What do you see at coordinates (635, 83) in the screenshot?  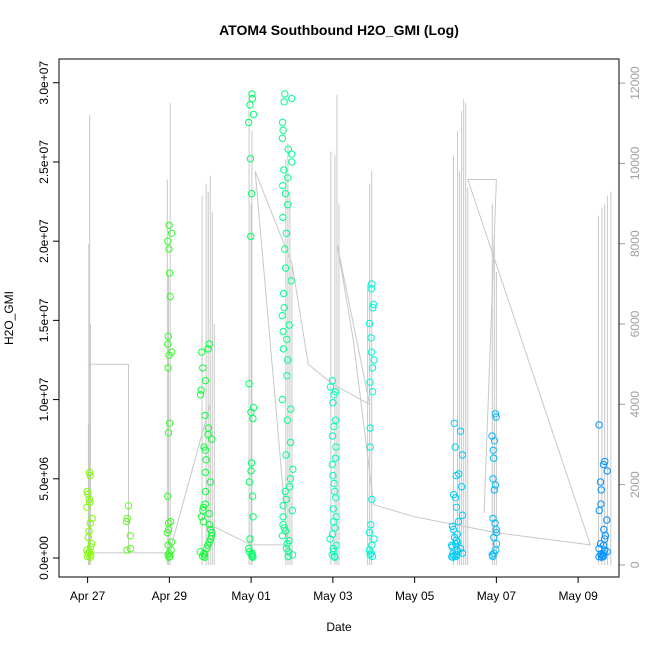 I see `y2-tick-label: 12000` at bounding box center [635, 83].